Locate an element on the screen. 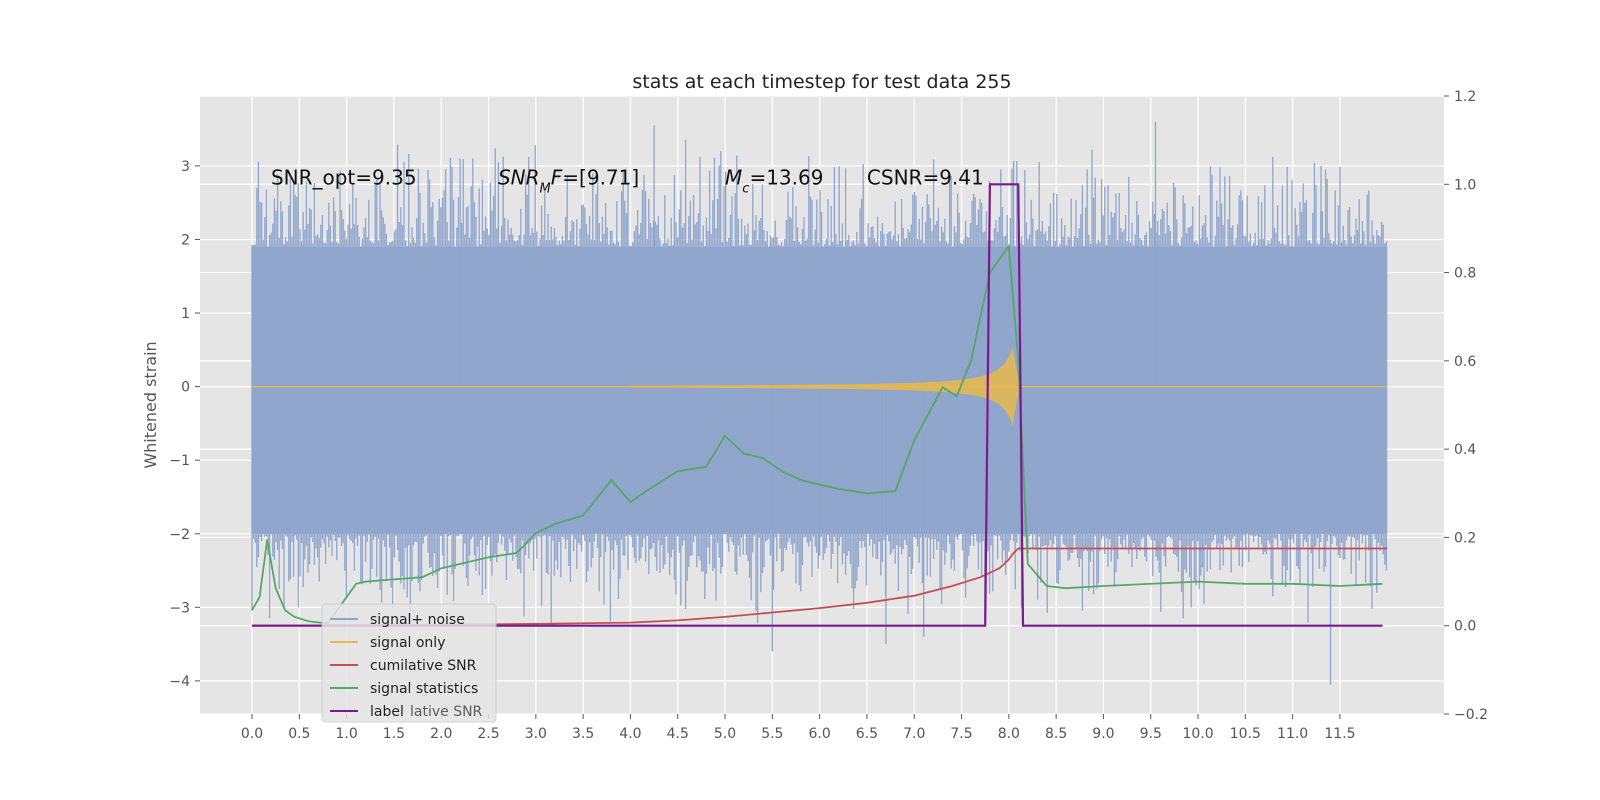 The width and height of the screenshot is (1600, 800). x-tick-label: 4.5 is located at coordinates (678, 734).